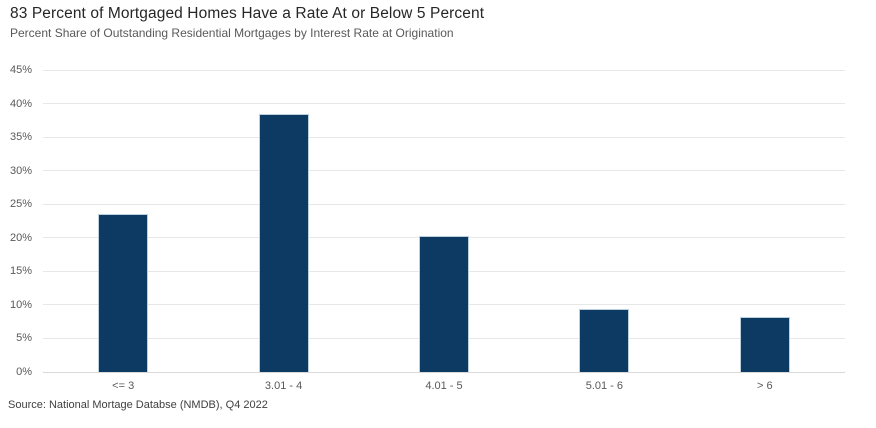 This screenshot has height=428, width=876. What do you see at coordinates (20, 237) in the screenshot?
I see `y-tick-label-20: 20%` at bounding box center [20, 237].